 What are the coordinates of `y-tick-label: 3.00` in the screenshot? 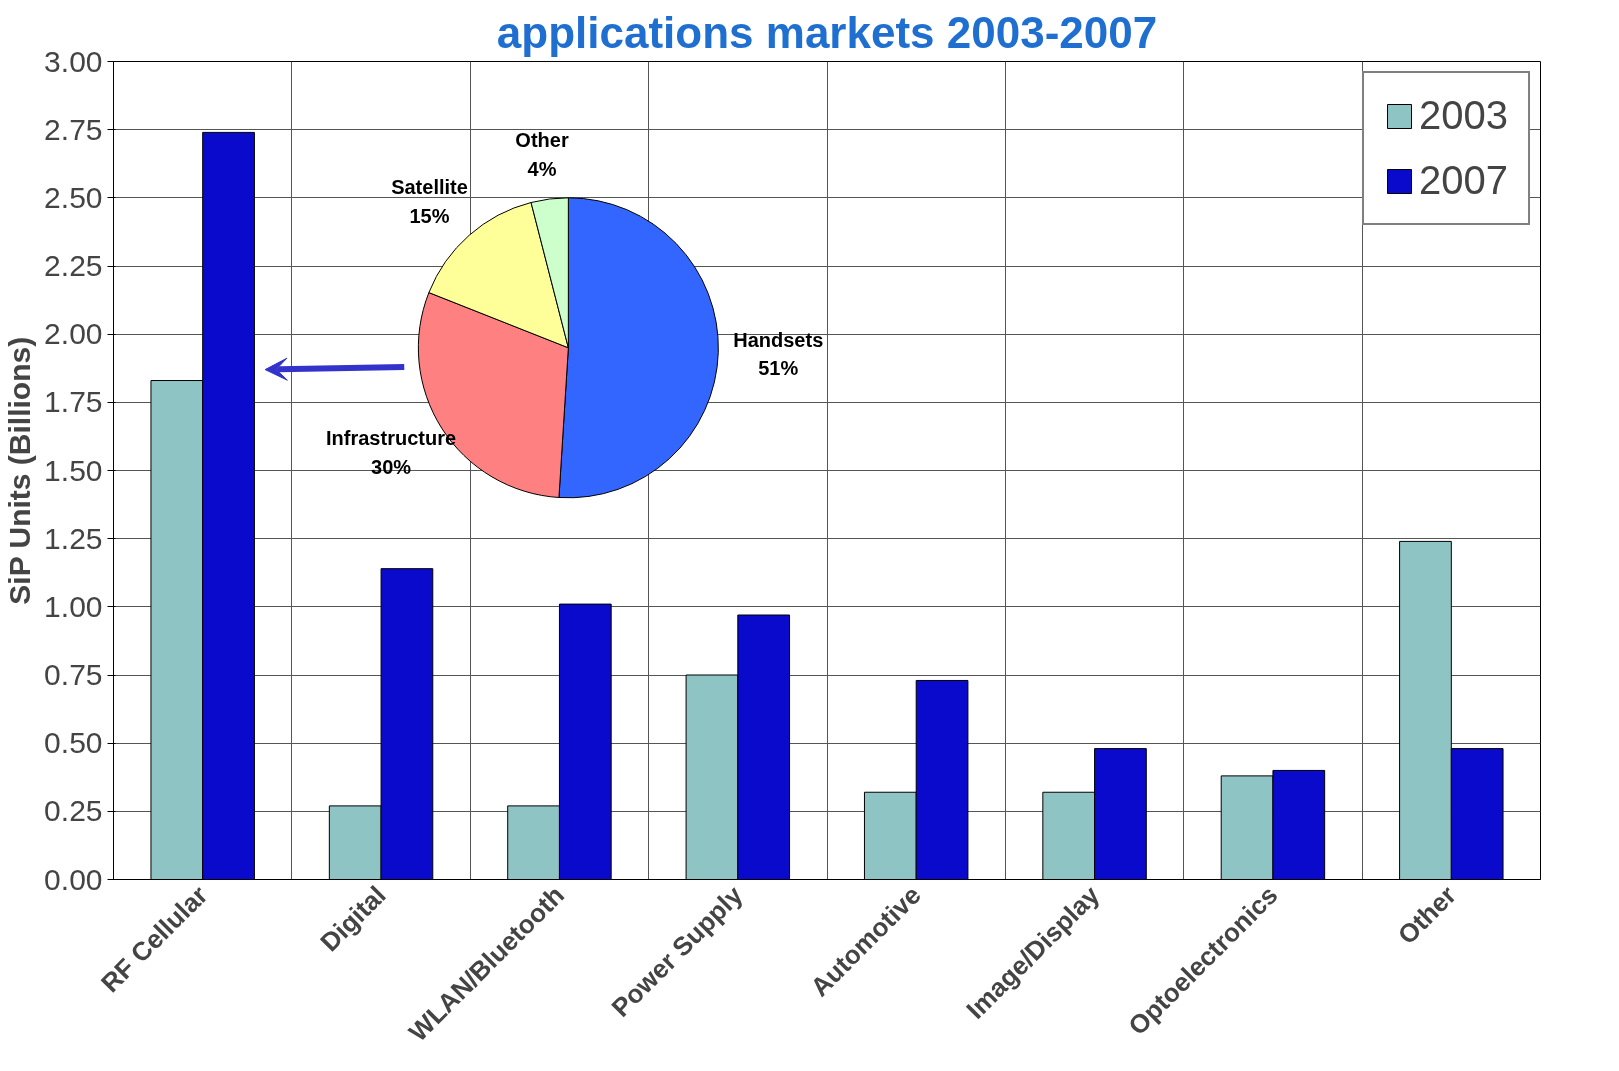 It's located at (73, 61).